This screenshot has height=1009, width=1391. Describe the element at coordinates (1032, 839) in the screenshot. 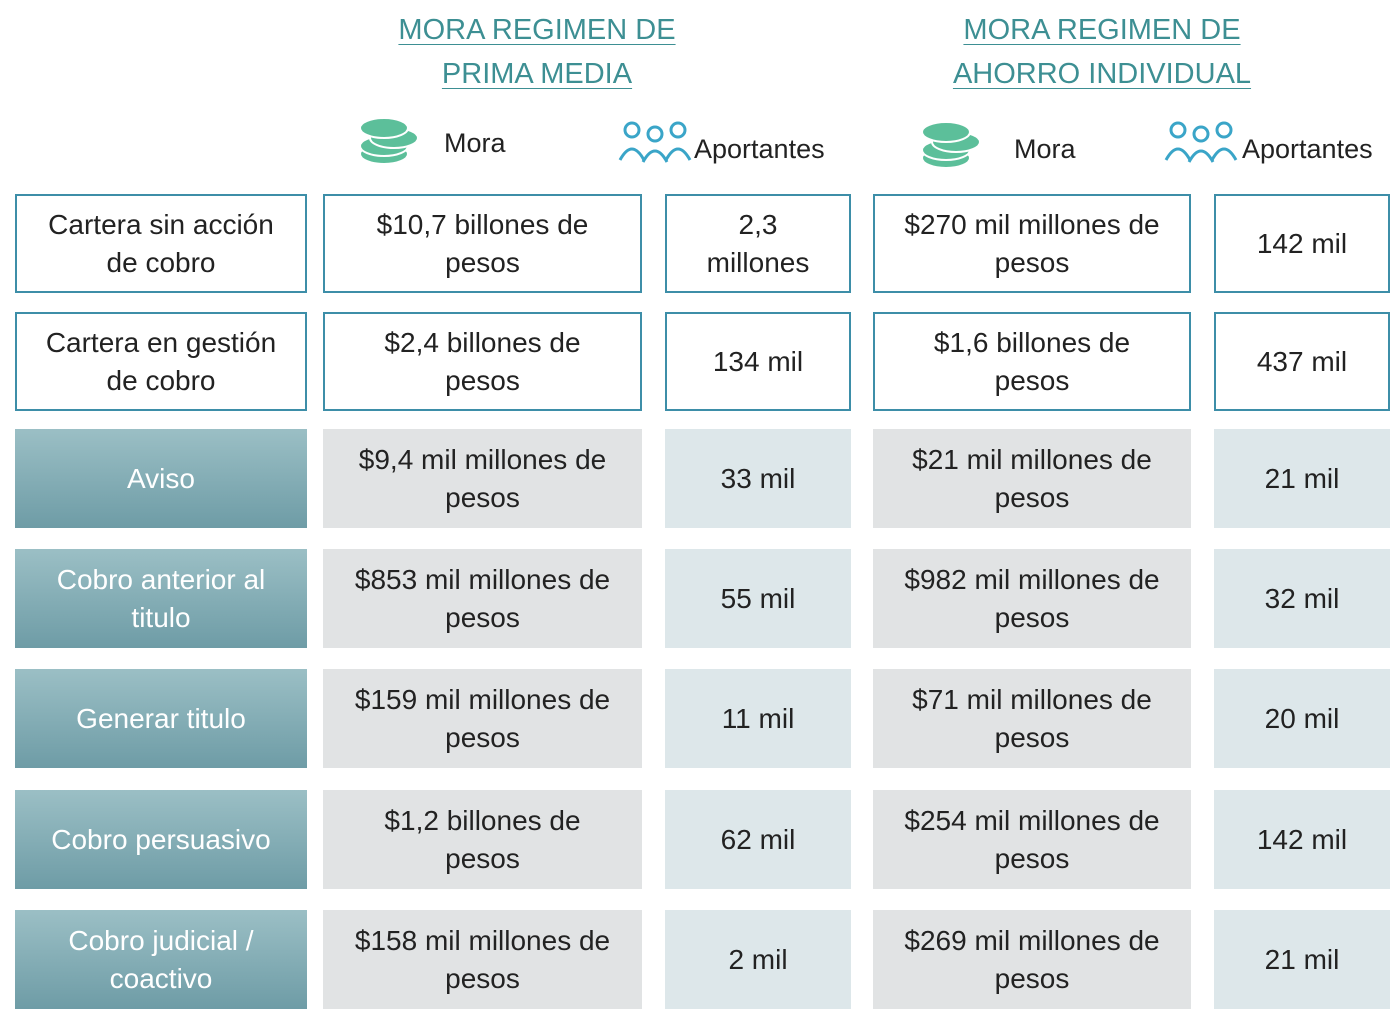

I see `table-cell: $254 mil millones de pesos` at that location.